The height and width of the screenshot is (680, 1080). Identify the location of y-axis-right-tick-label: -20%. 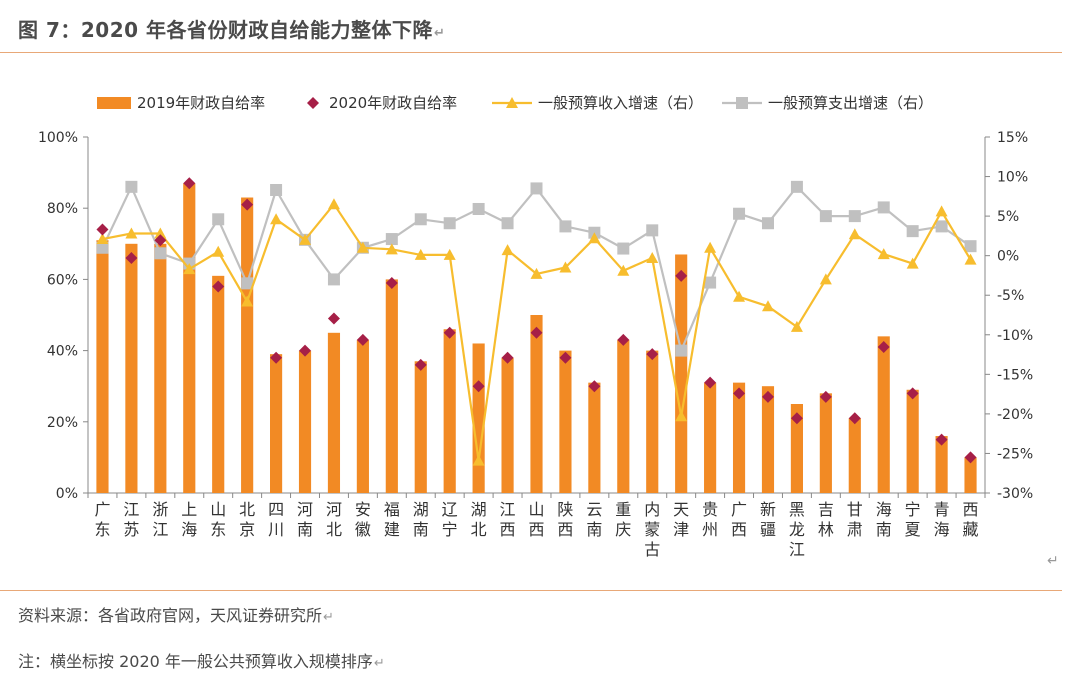
(1015, 415).